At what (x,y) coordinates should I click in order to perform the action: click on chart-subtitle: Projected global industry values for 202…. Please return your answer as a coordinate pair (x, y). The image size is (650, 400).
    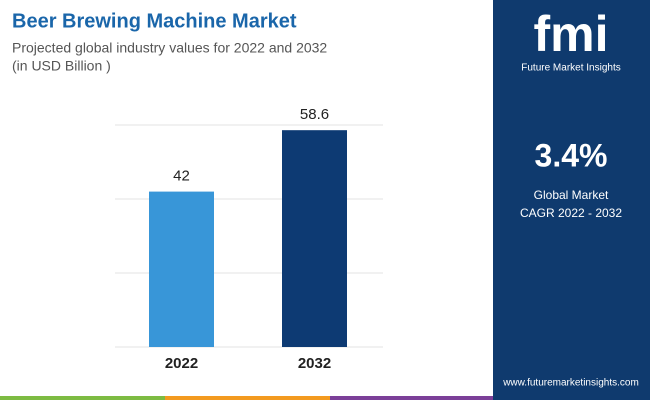
    Looking at the image, I should click on (169, 48).